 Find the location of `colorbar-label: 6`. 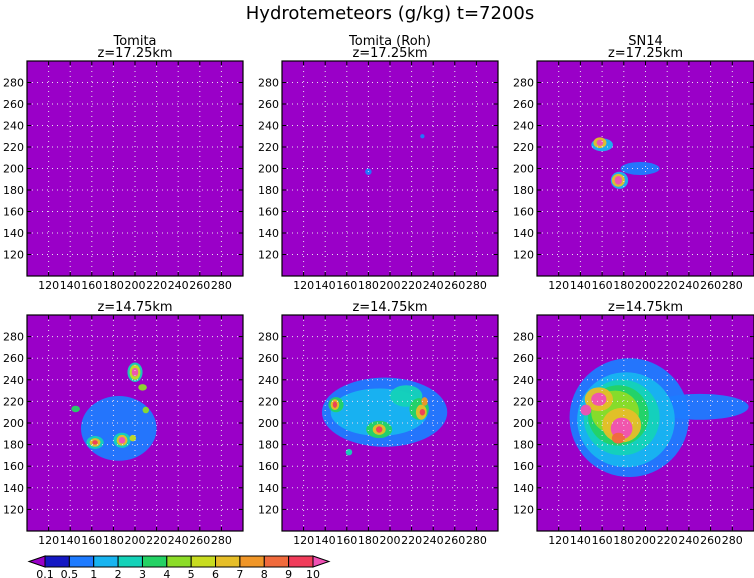

colorbar-label: 6 is located at coordinates (215, 573).